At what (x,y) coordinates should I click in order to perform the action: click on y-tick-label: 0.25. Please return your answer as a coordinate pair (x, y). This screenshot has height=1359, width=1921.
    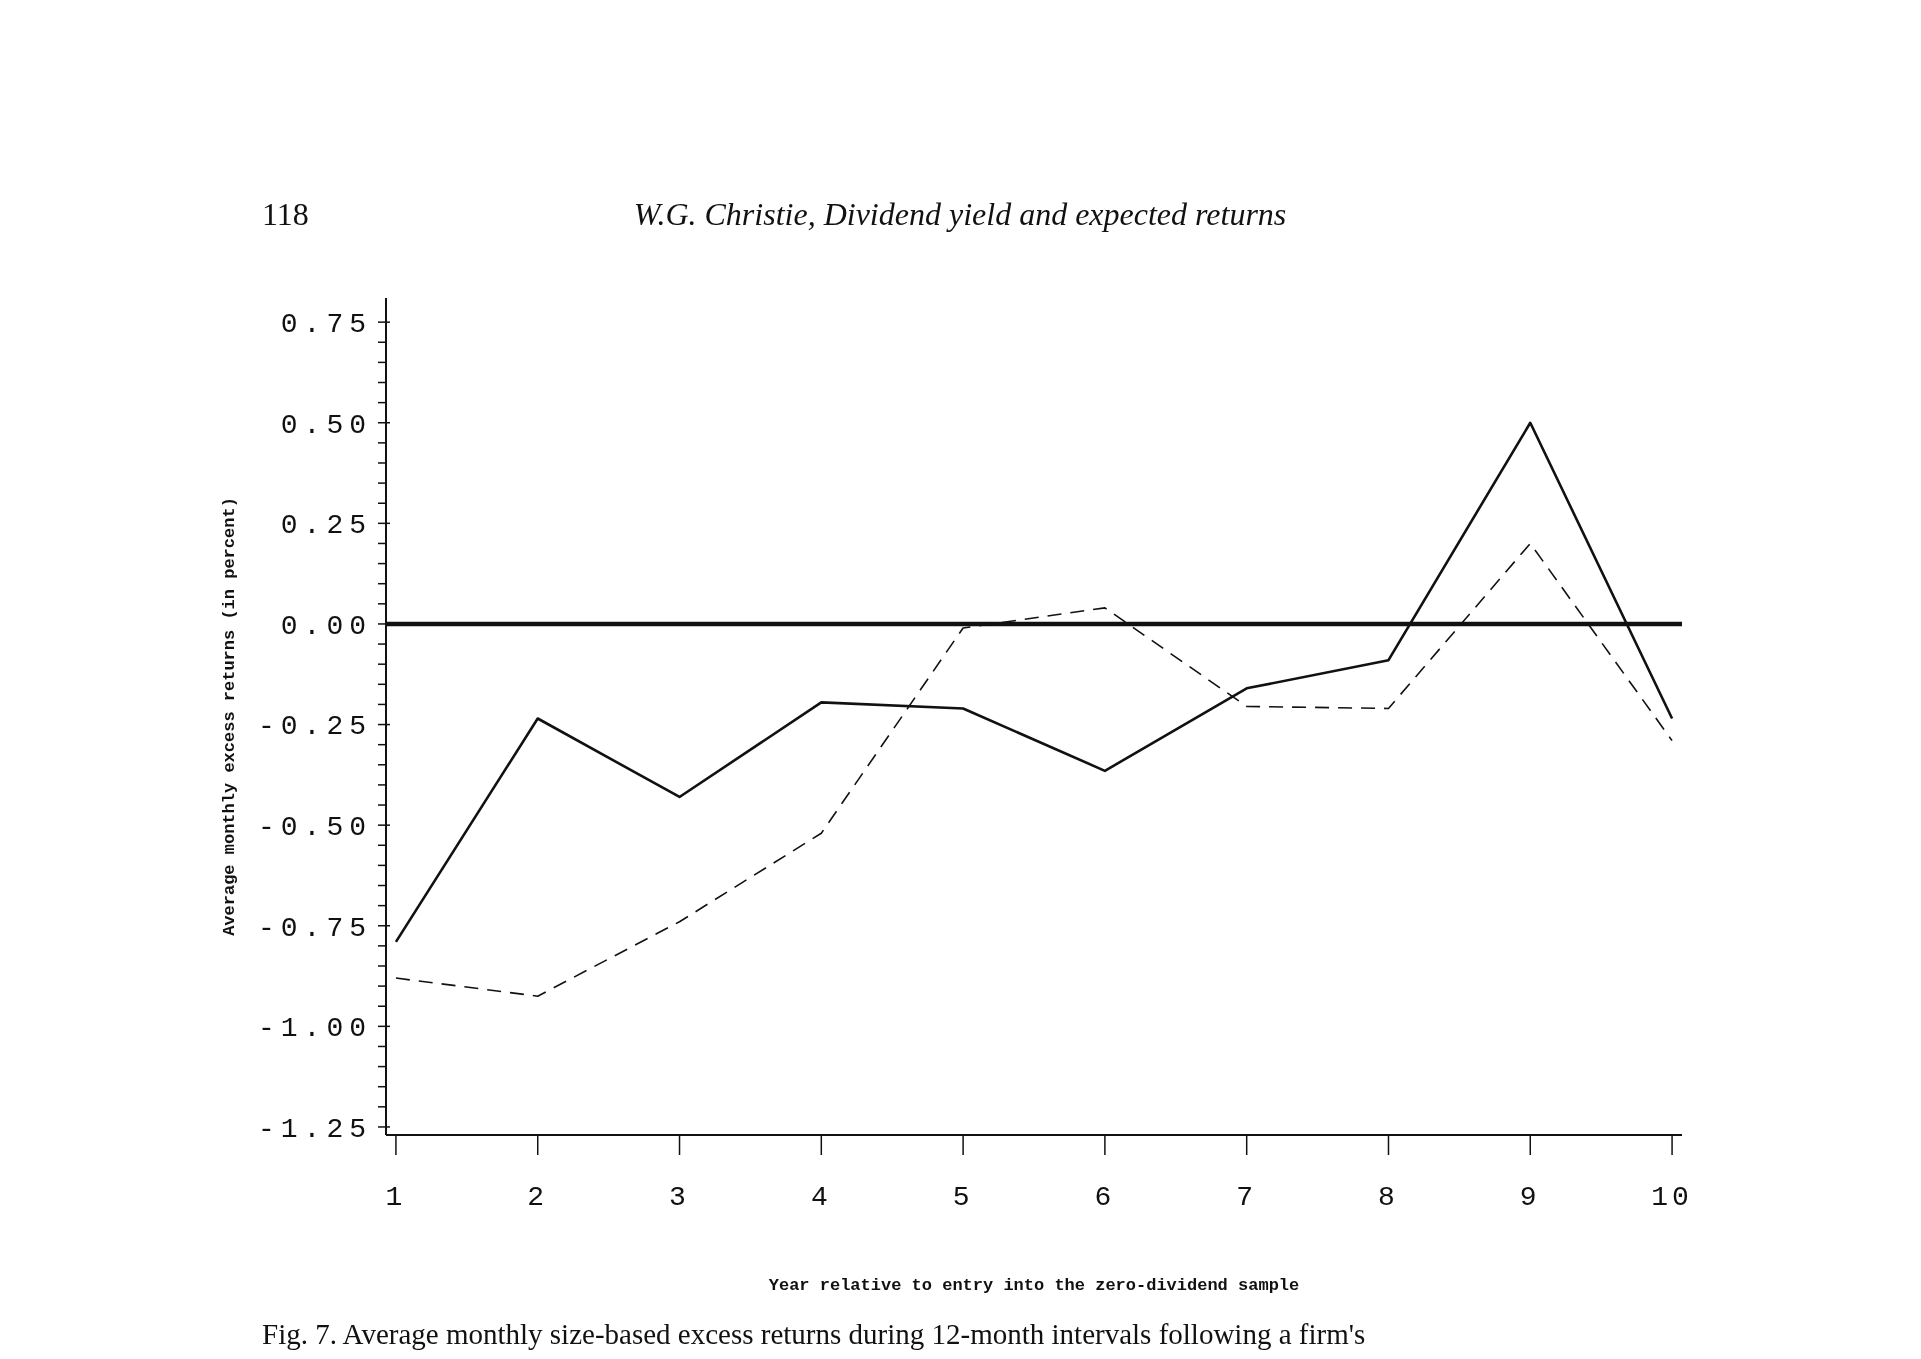
    Looking at the image, I should click on (326, 526).